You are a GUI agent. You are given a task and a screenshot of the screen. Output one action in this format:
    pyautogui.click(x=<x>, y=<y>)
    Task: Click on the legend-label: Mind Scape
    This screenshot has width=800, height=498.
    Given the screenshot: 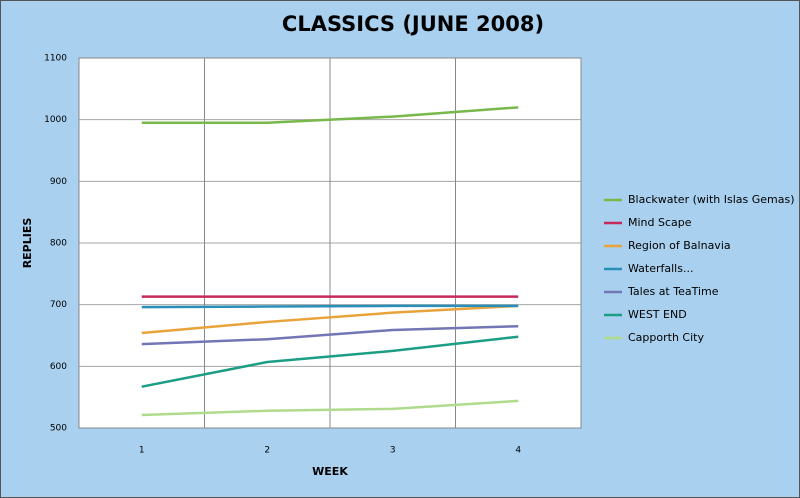 What is the action you would take?
    pyautogui.click(x=660, y=222)
    